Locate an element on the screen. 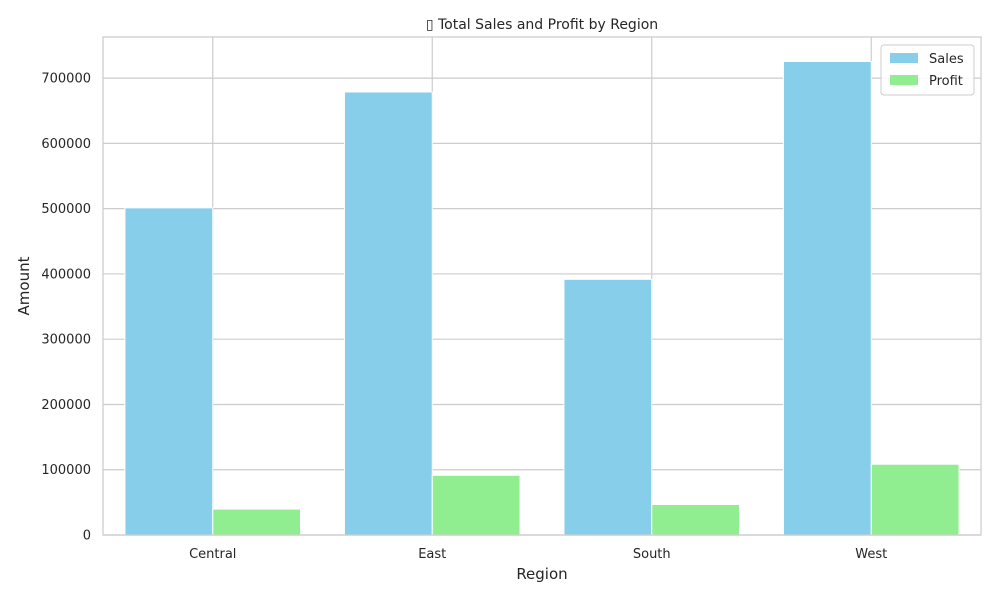 The height and width of the screenshot is (600, 1000). bar-sales-central is located at coordinates (169, 371).